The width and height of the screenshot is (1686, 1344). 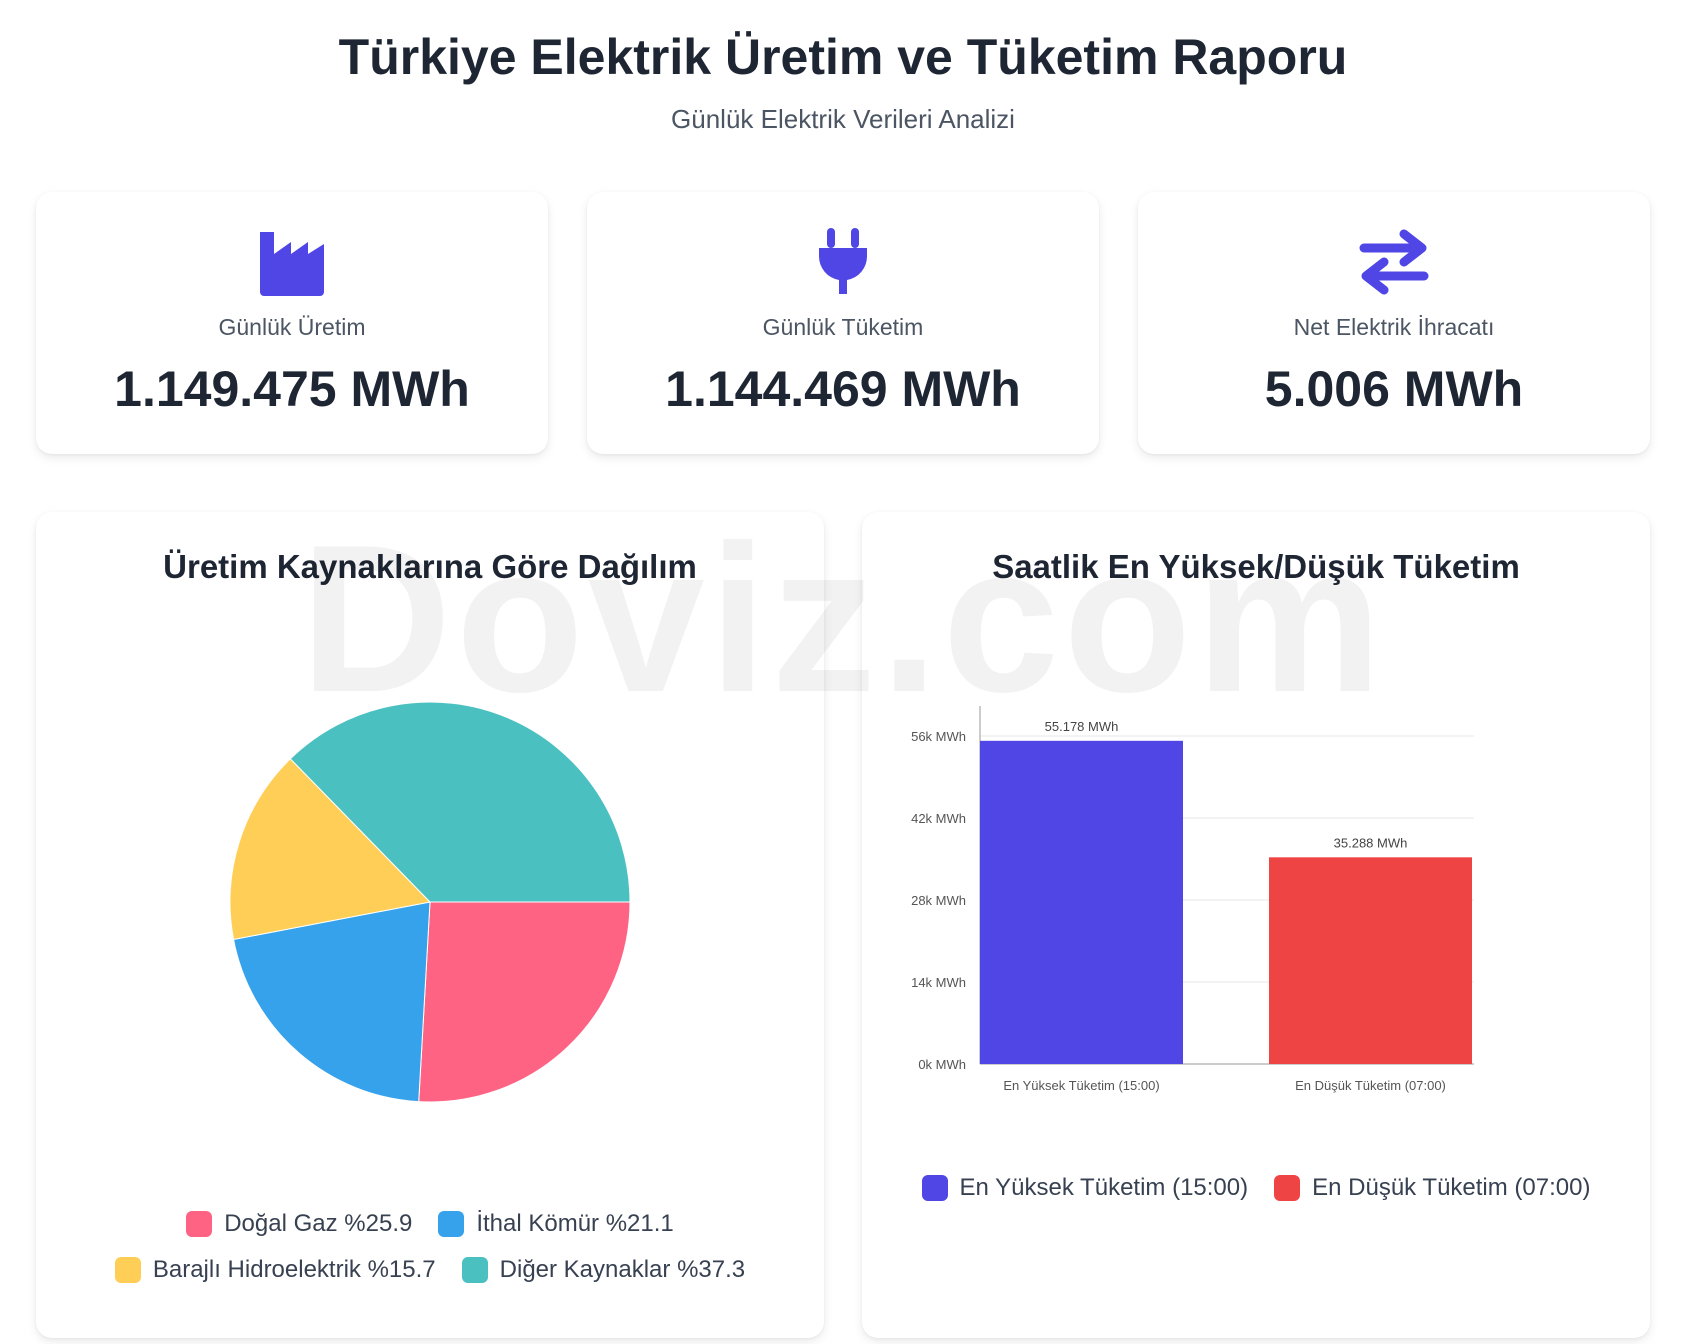 I want to click on y-tick-label: 14k MWh, so click(x=938, y=982).